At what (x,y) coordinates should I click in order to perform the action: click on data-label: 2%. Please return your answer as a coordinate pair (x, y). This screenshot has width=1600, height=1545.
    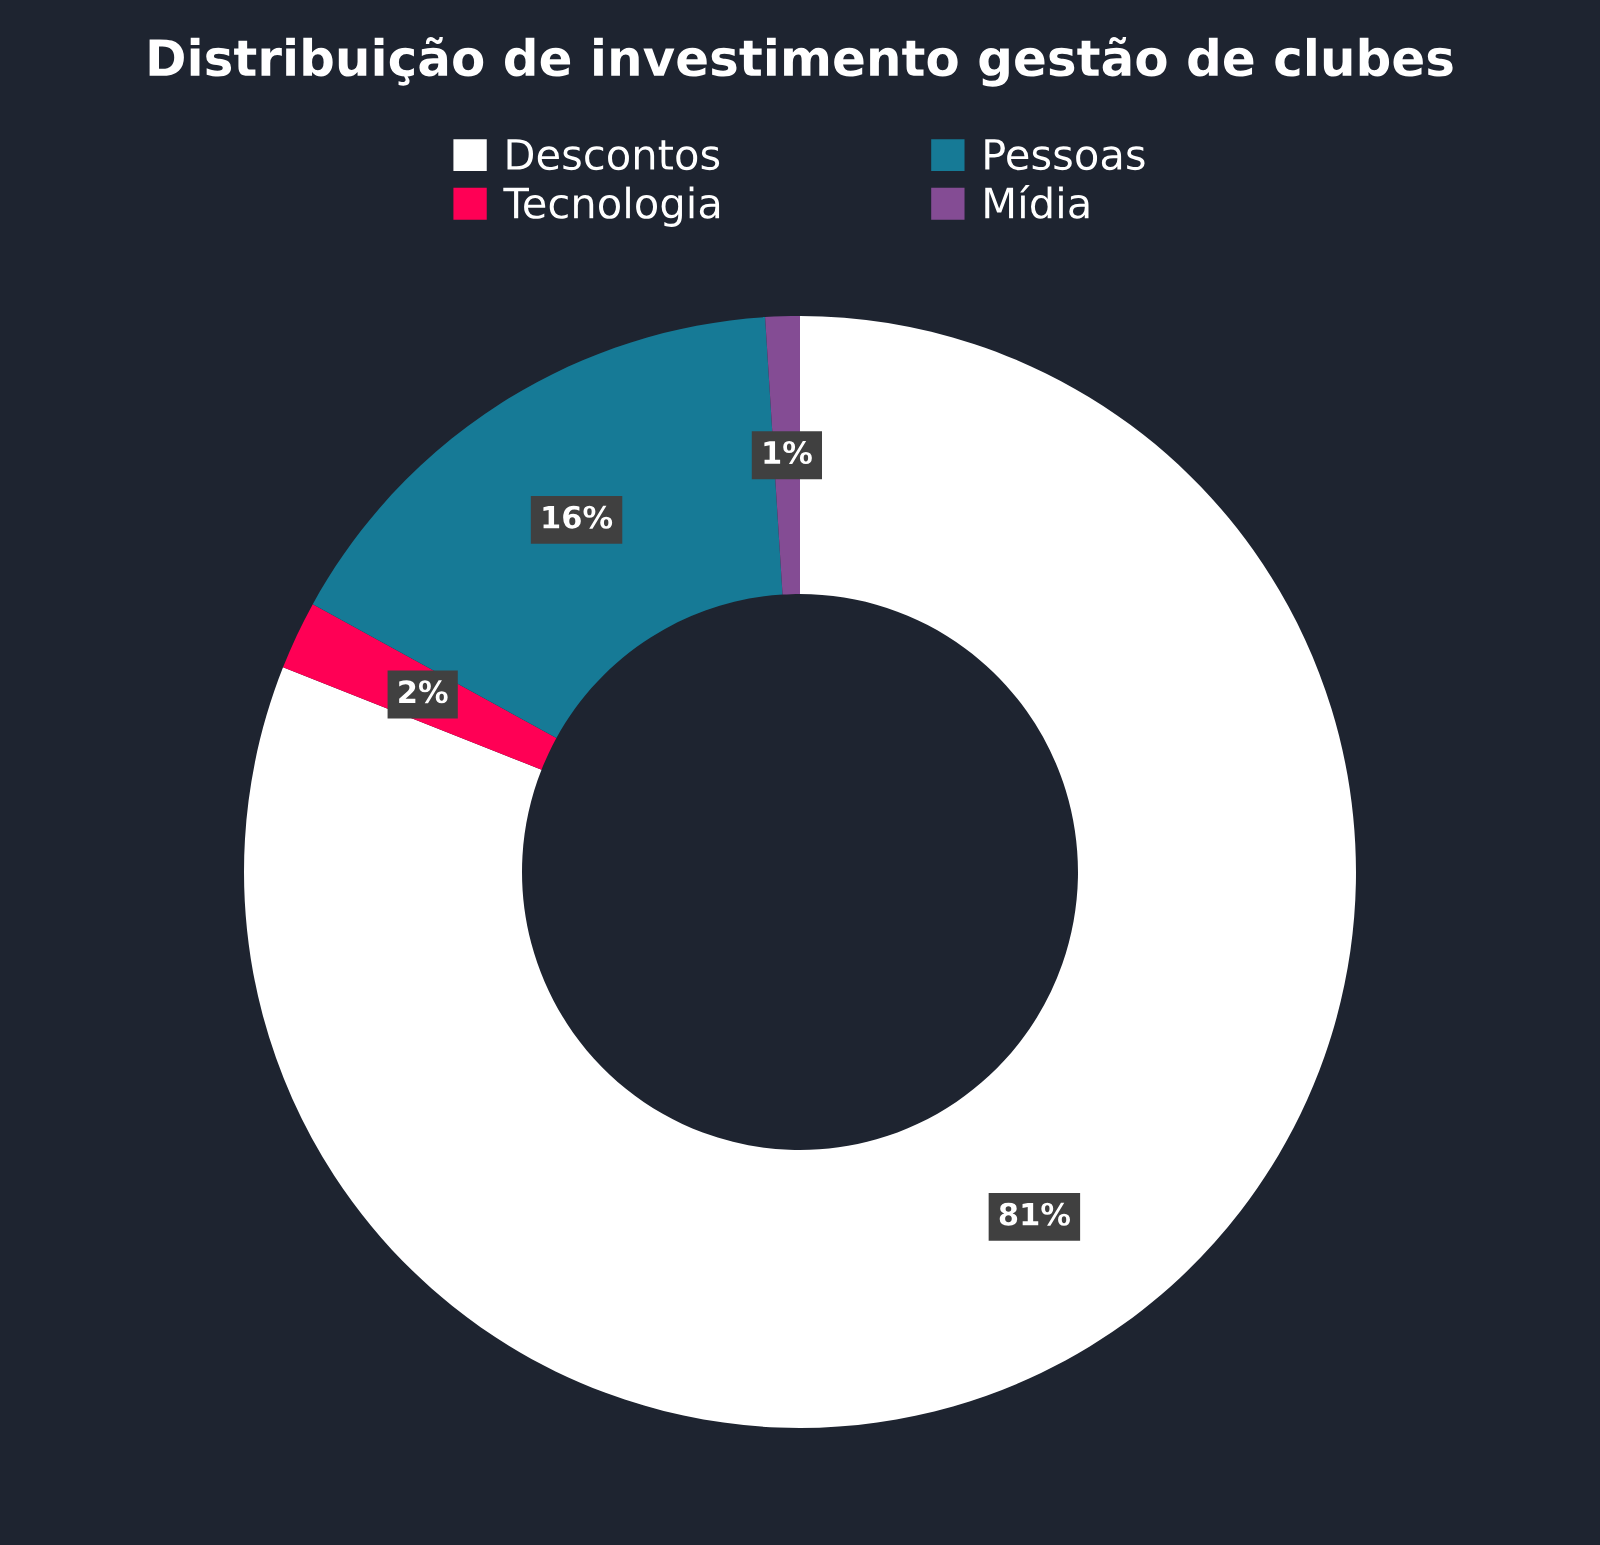
    Looking at the image, I should click on (423, 692).